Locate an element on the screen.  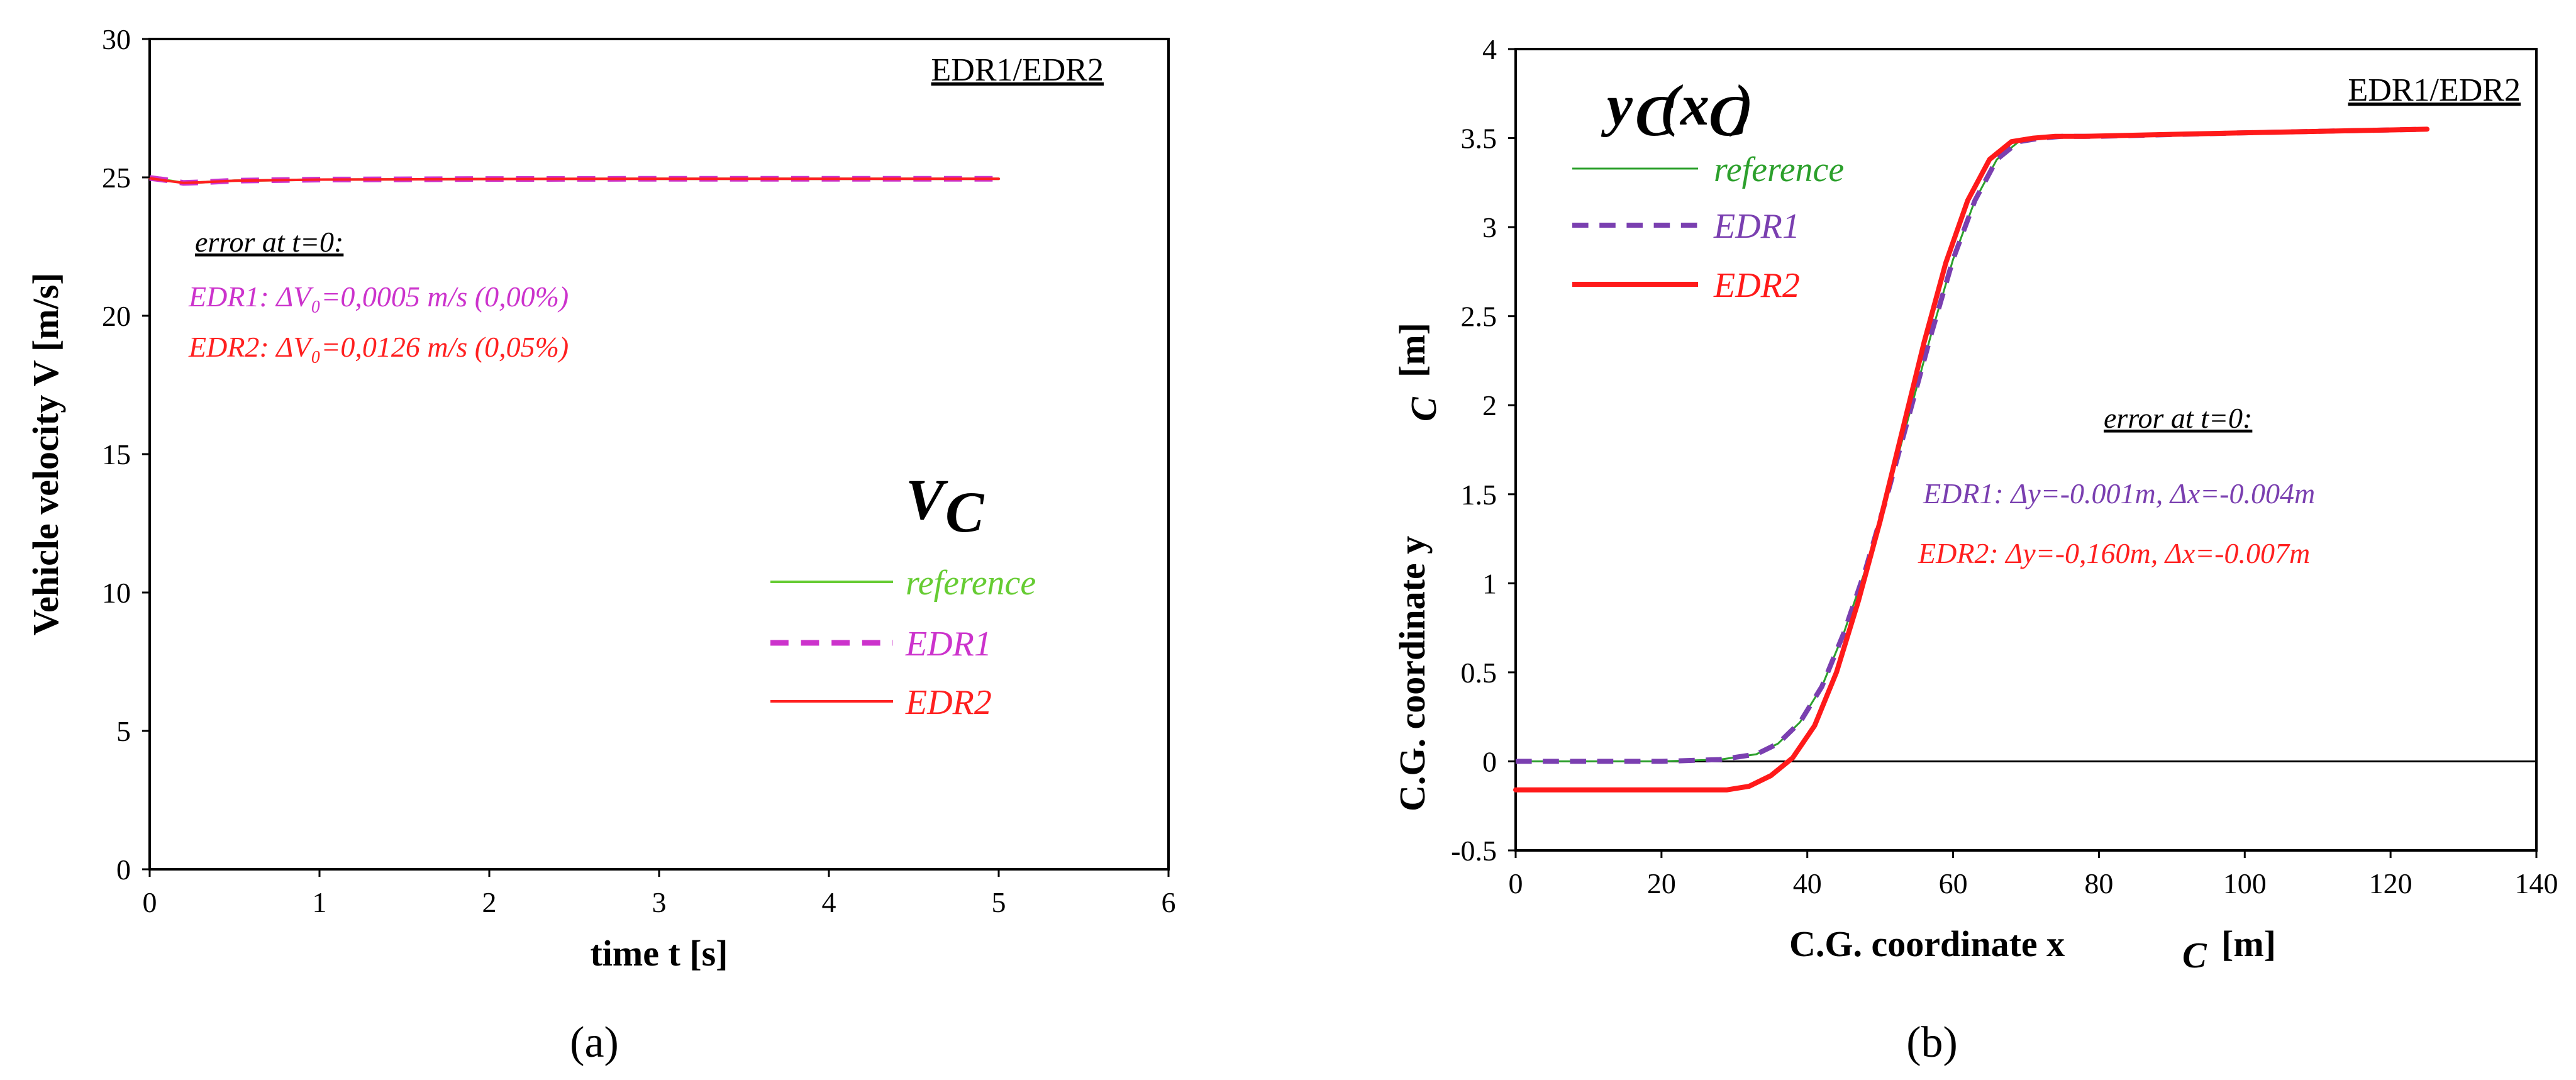
panel-a-y-ticks: 0 5 10 15 20 25 30 is located at coordinates (126, 454).